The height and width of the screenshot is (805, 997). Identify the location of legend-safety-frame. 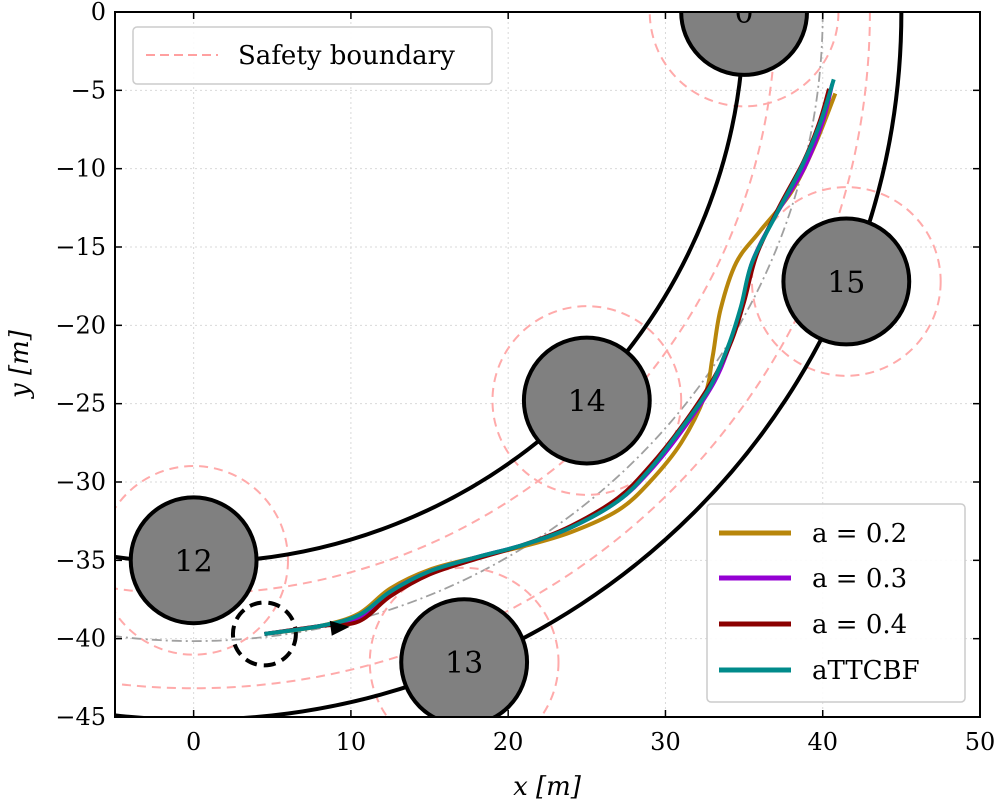
(312, 55).